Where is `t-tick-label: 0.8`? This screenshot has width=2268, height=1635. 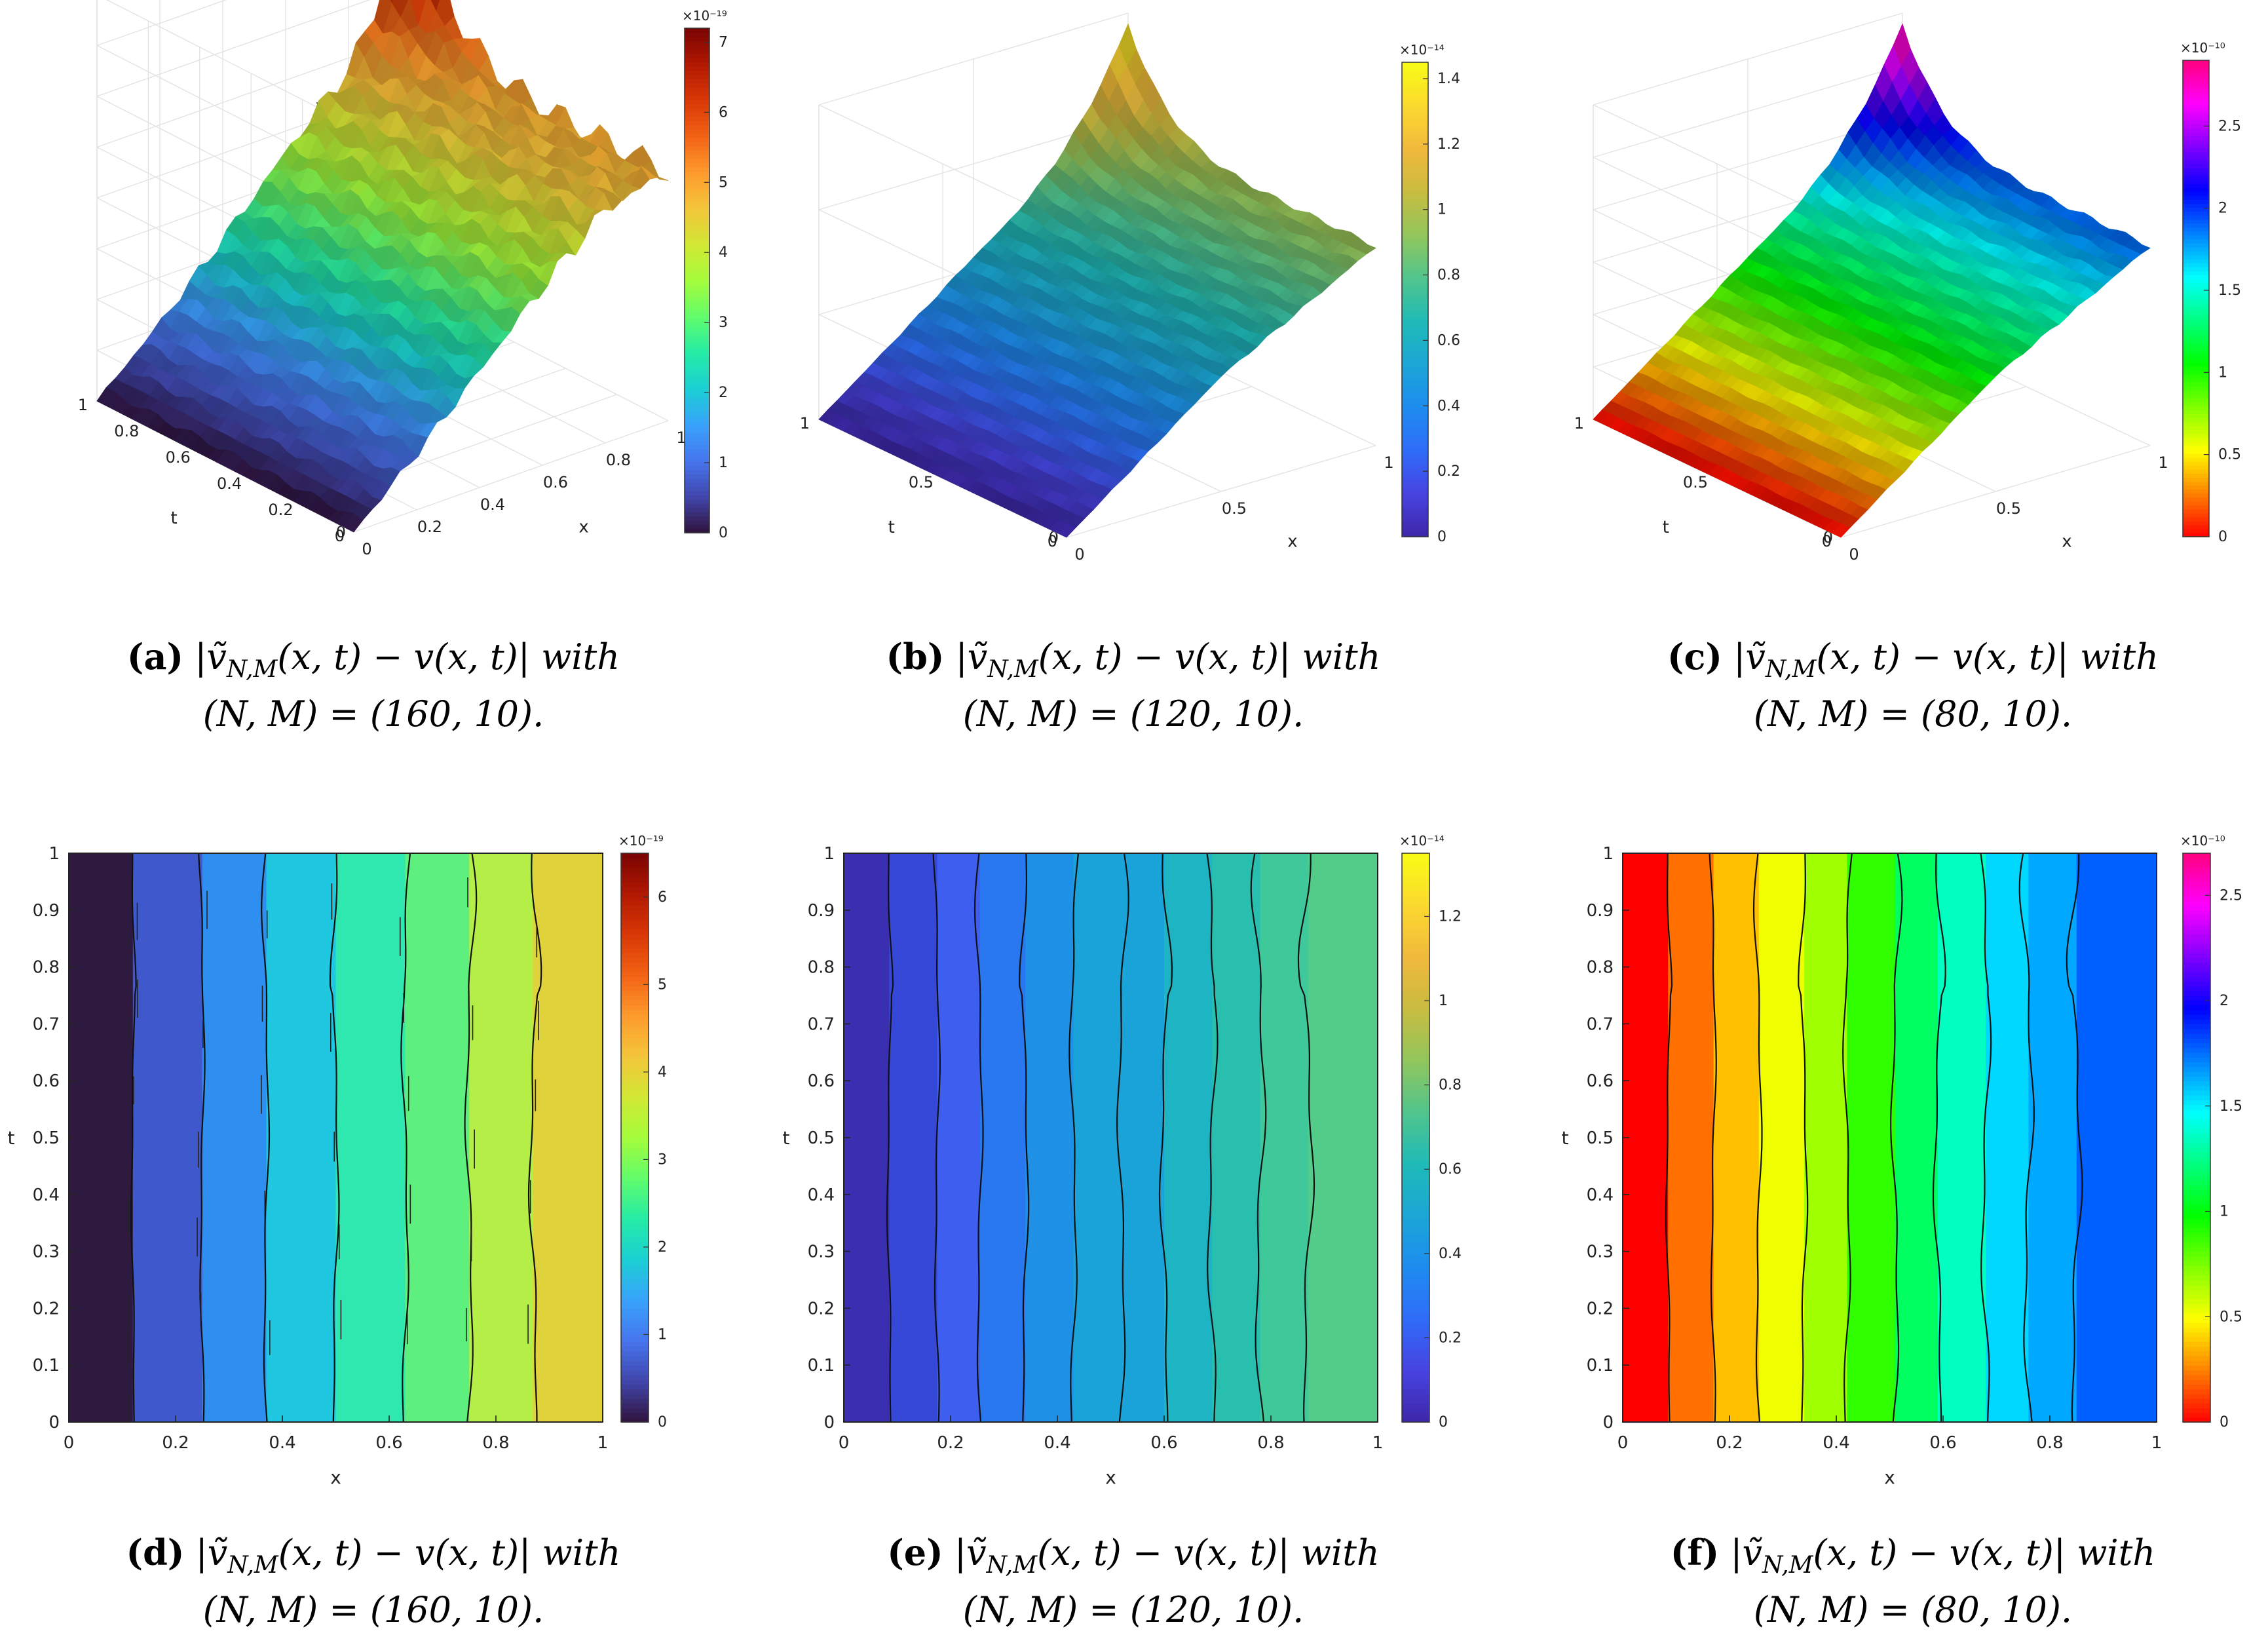
t-tick-label: 0.8 is located at coordinates (127, 431).